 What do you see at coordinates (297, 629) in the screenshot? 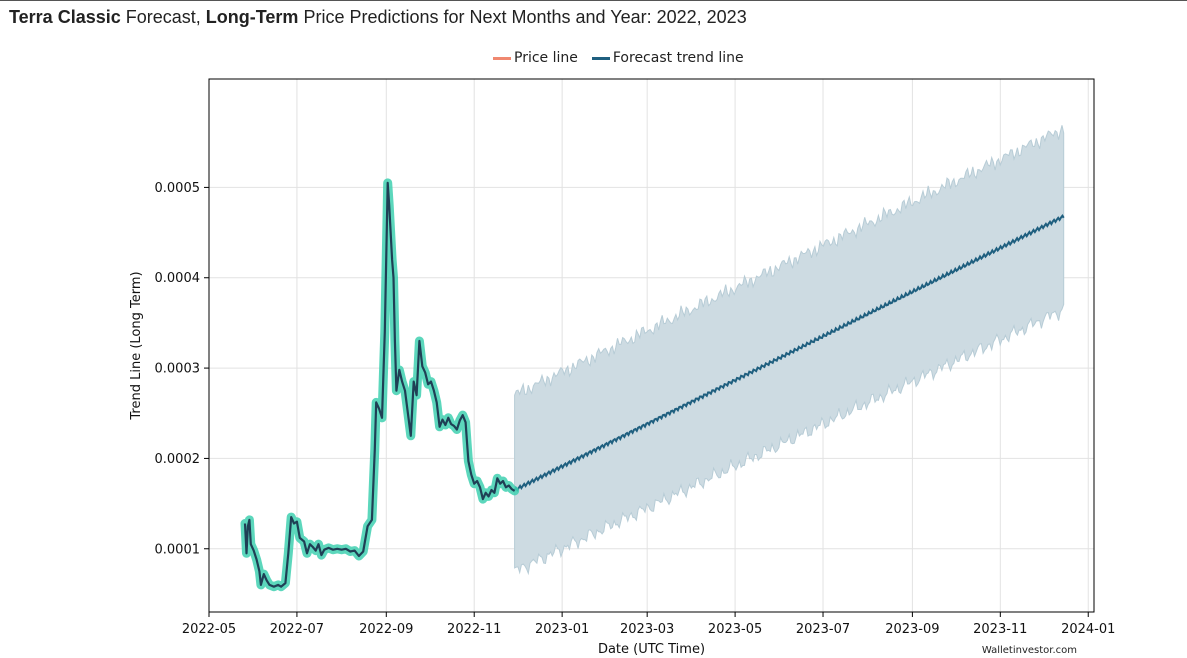
I see `x-tick-label: 2022-07` at bounding box center [297, 629].